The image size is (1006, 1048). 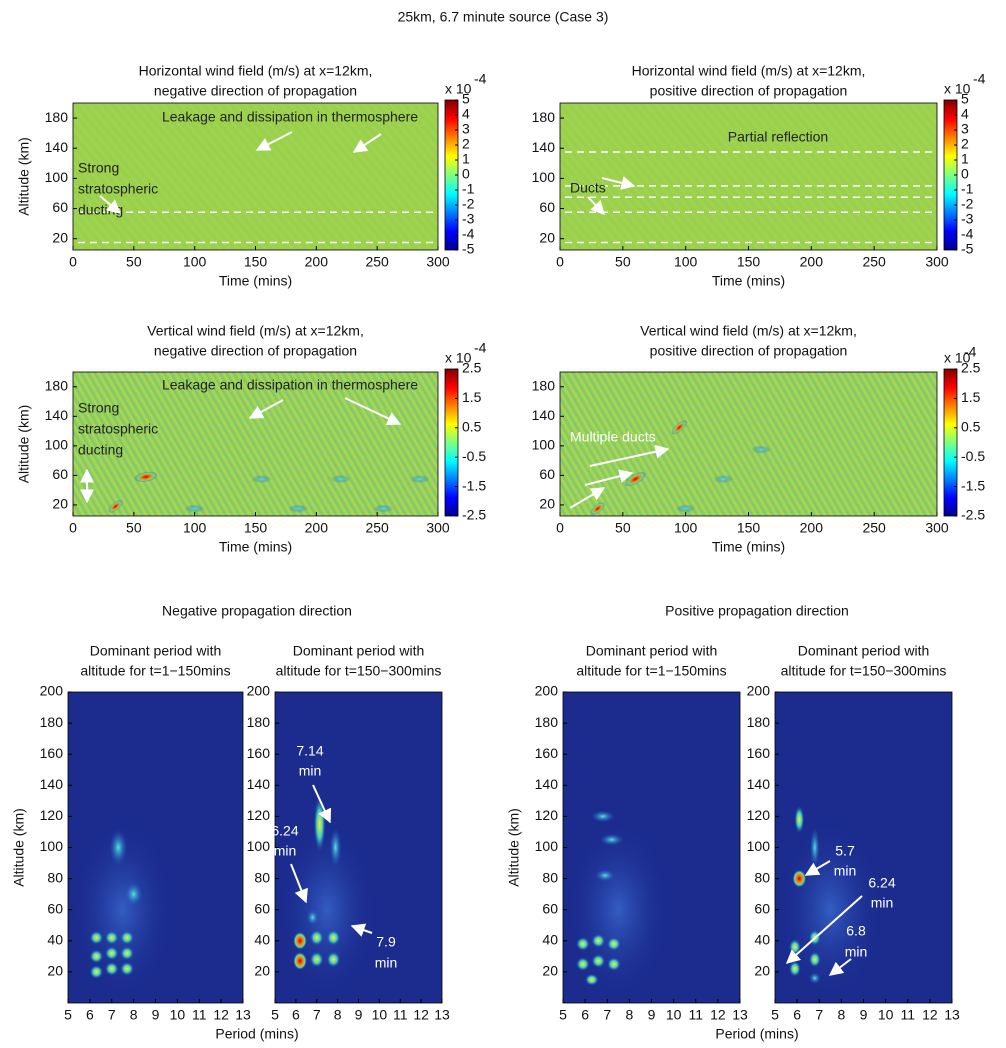 I want to click on colorbar-tick-label: 0.5, so click(x=472, y=427).